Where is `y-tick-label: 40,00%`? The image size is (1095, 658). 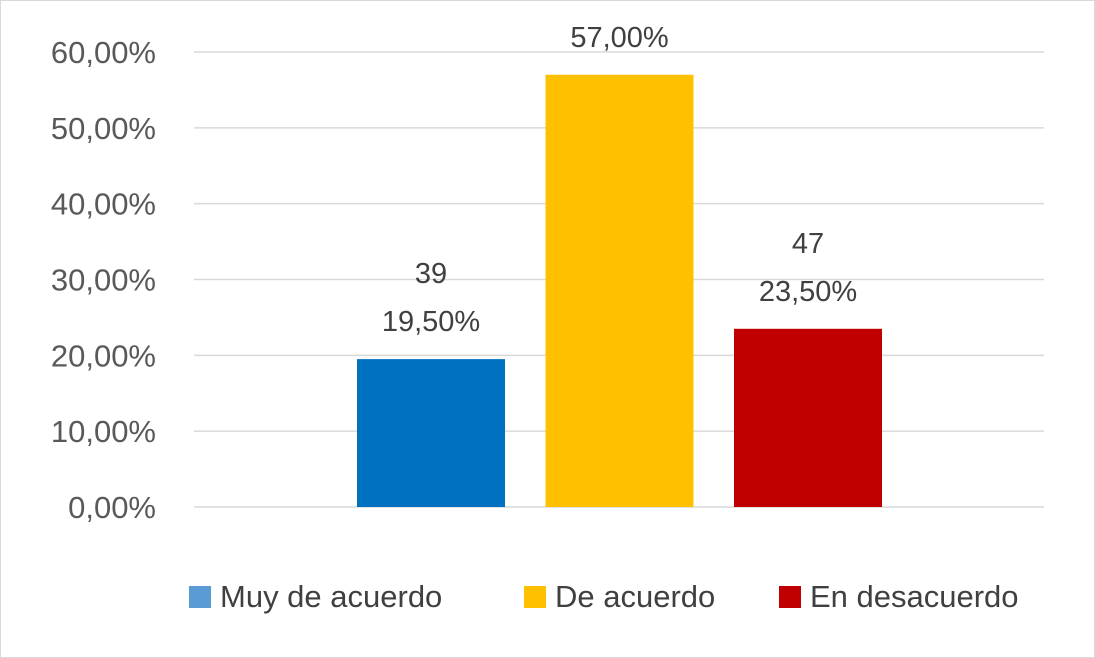 y-tick-label: 40,00% is located at coordinates (103, 204).